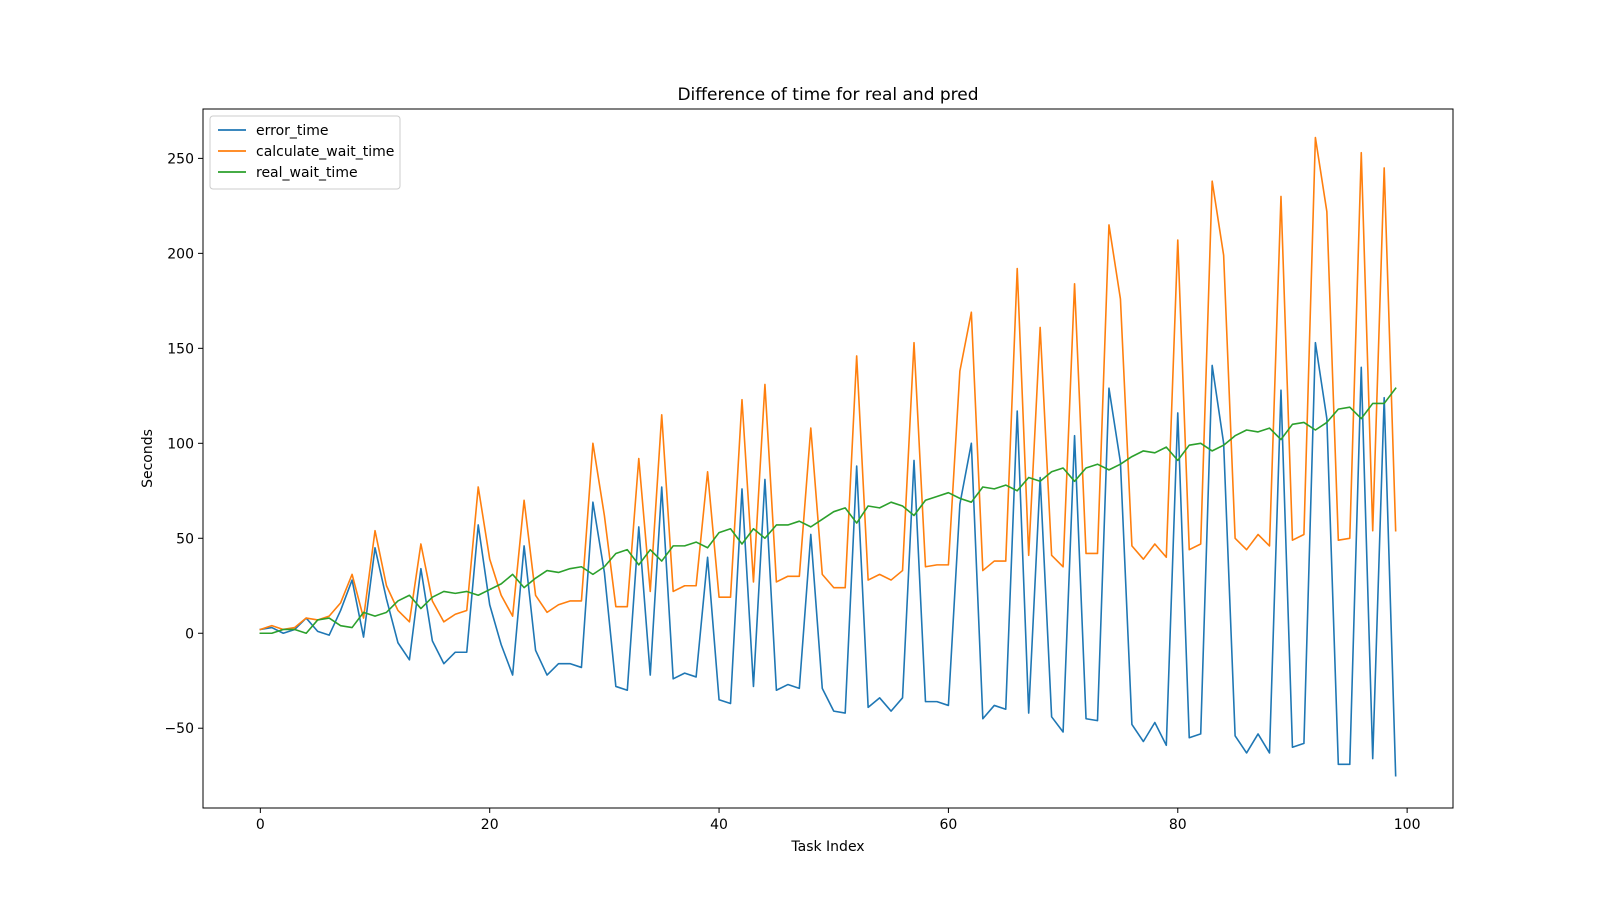 Image resolution: width=1600 pixels, height=904 pixels. Describe the element at coordinates (180, 159) in the screenshot. I see `y-tick-label: 250` at that location.